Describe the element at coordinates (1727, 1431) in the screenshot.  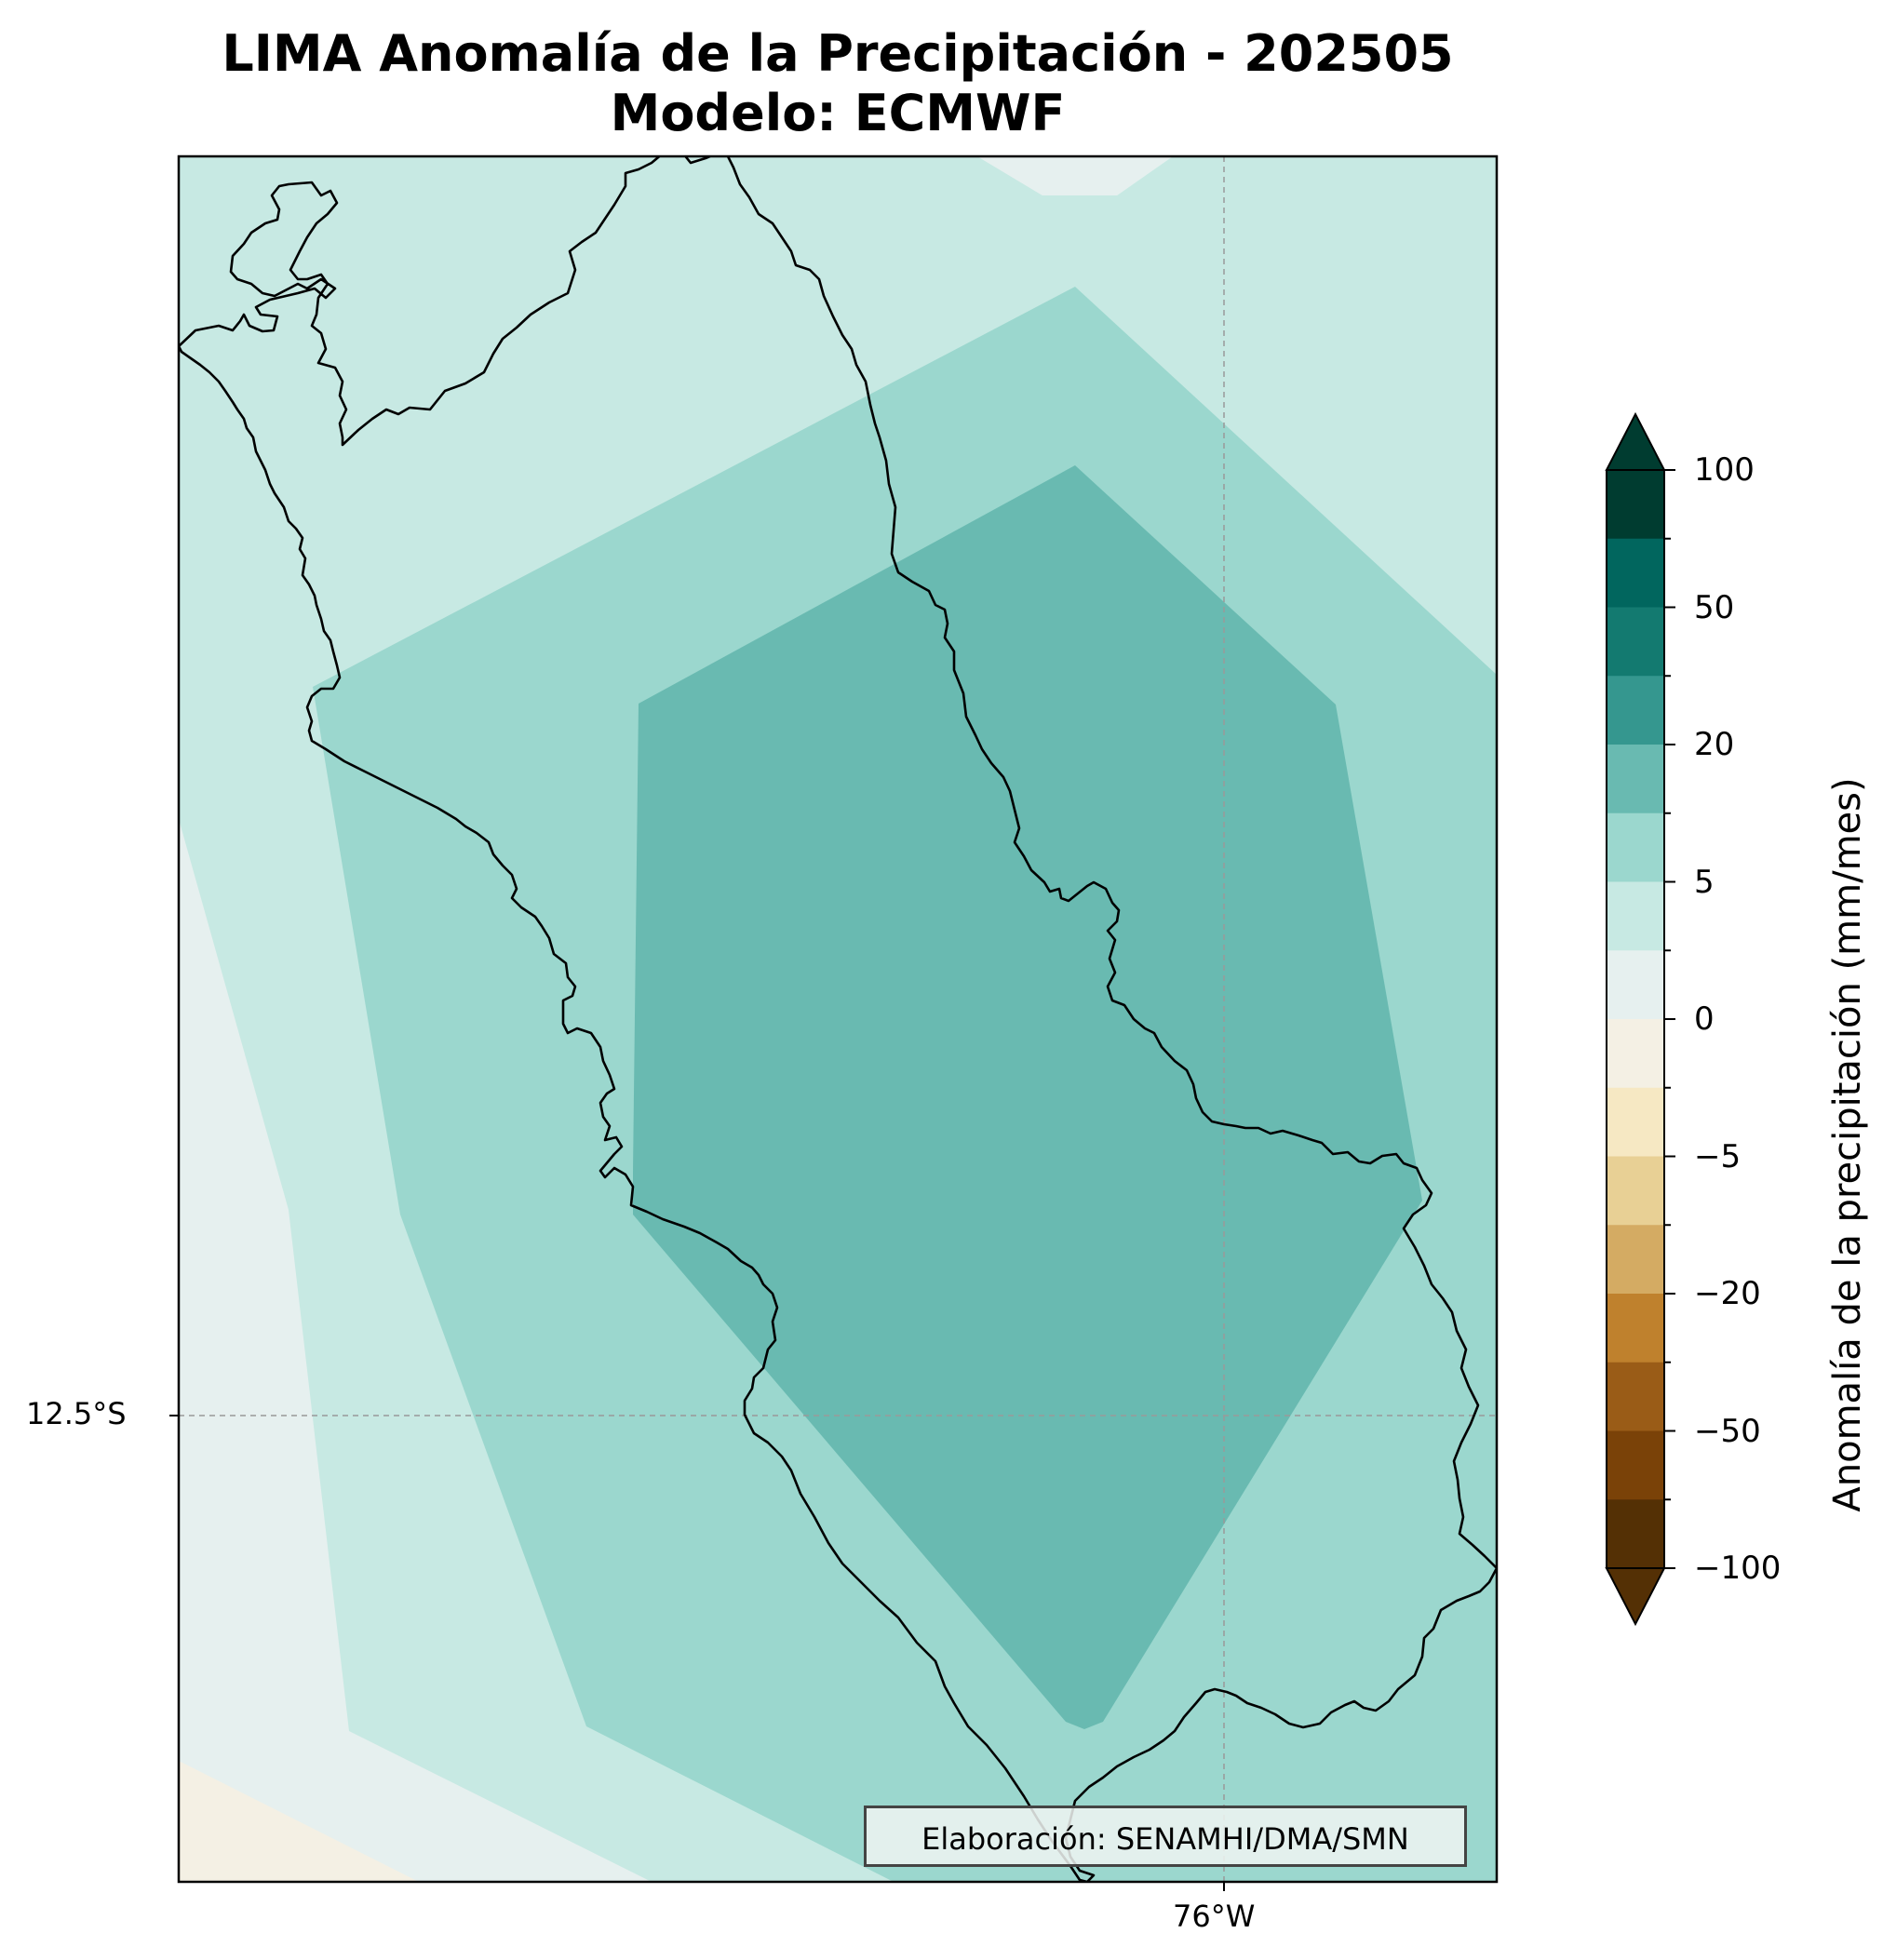
I see `colorbar-tick-label: −50` at that location.